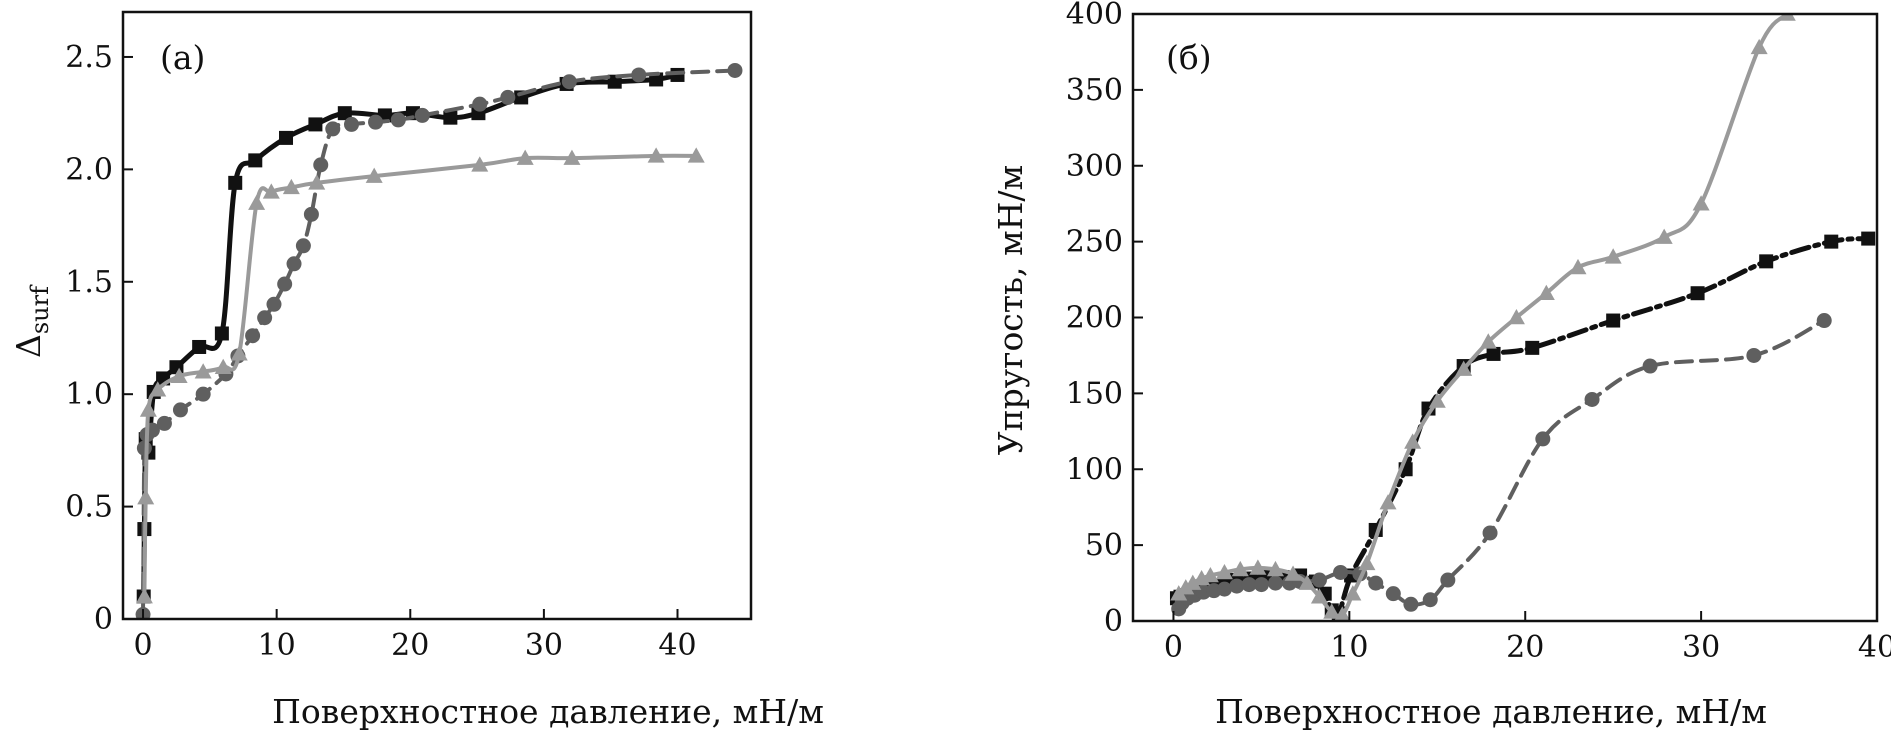  What do you see at coordinates (1094, 16) in the screenshot?
I see `y-tick-label: 400` at bounding box center [1094, 16].